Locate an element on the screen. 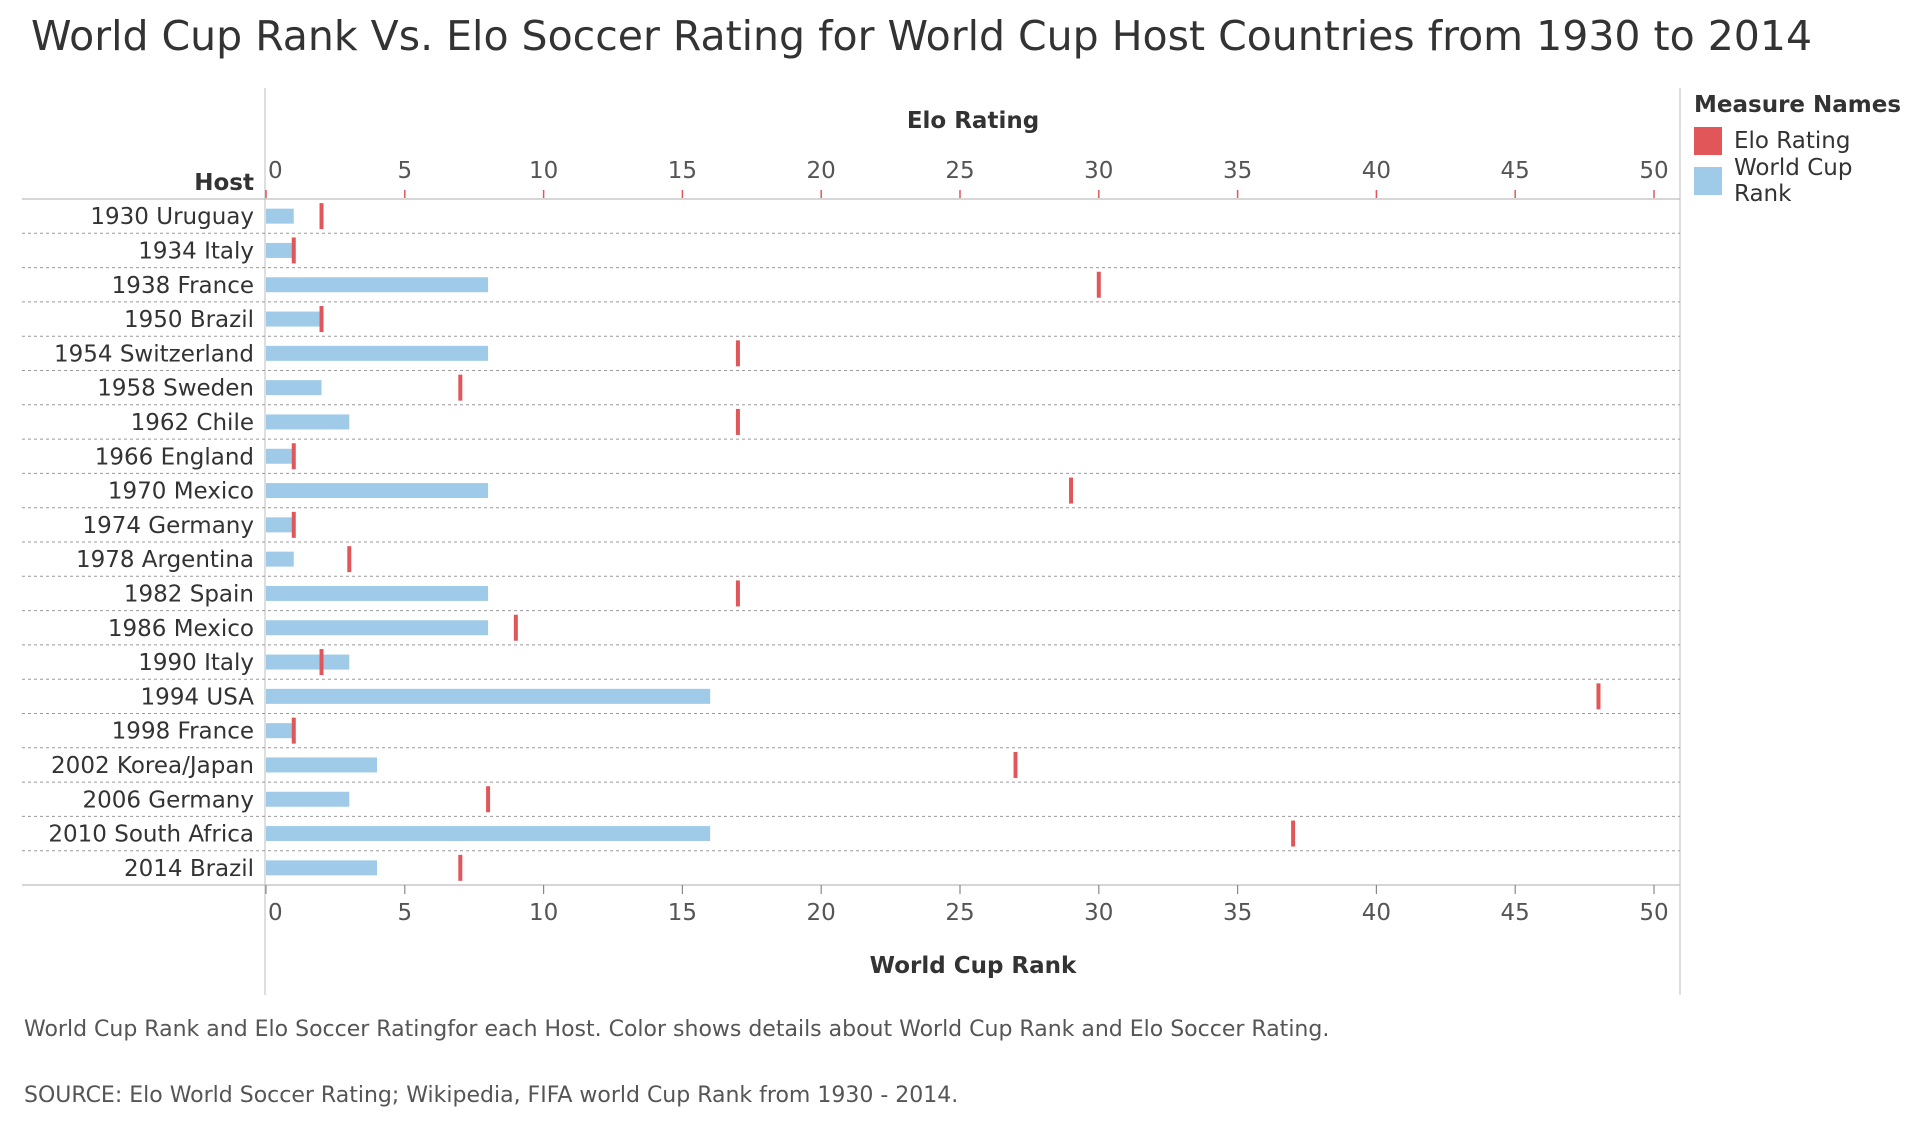 This screenshot has height=1125, width=1917. legend-item-world-cup-rank: World Cup Rank is located at coordinates (1805, 181).